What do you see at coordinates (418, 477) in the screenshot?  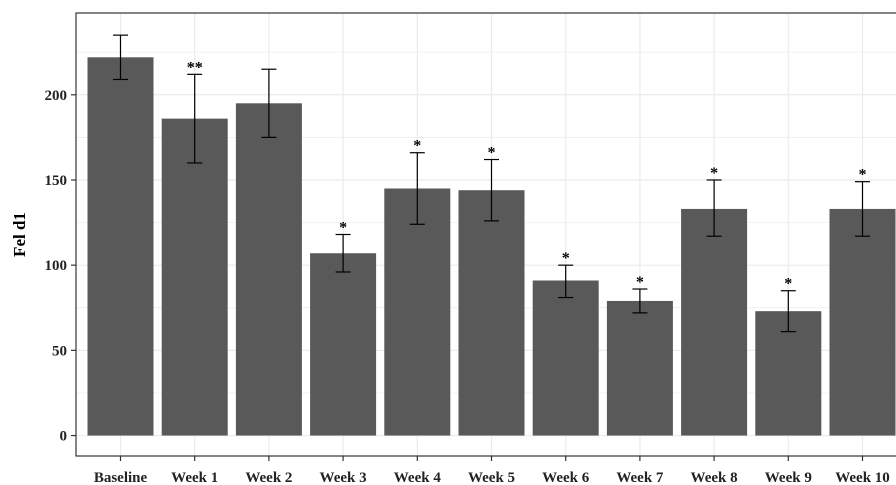 I see `x-tick-label: Week 4` at bounding box center [418, 477].